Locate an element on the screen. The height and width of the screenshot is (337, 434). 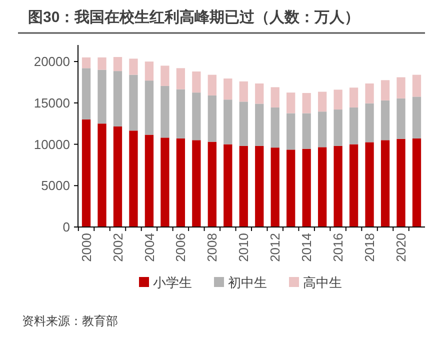
legend-label: 小学生 is located at coordinates (172, 282).